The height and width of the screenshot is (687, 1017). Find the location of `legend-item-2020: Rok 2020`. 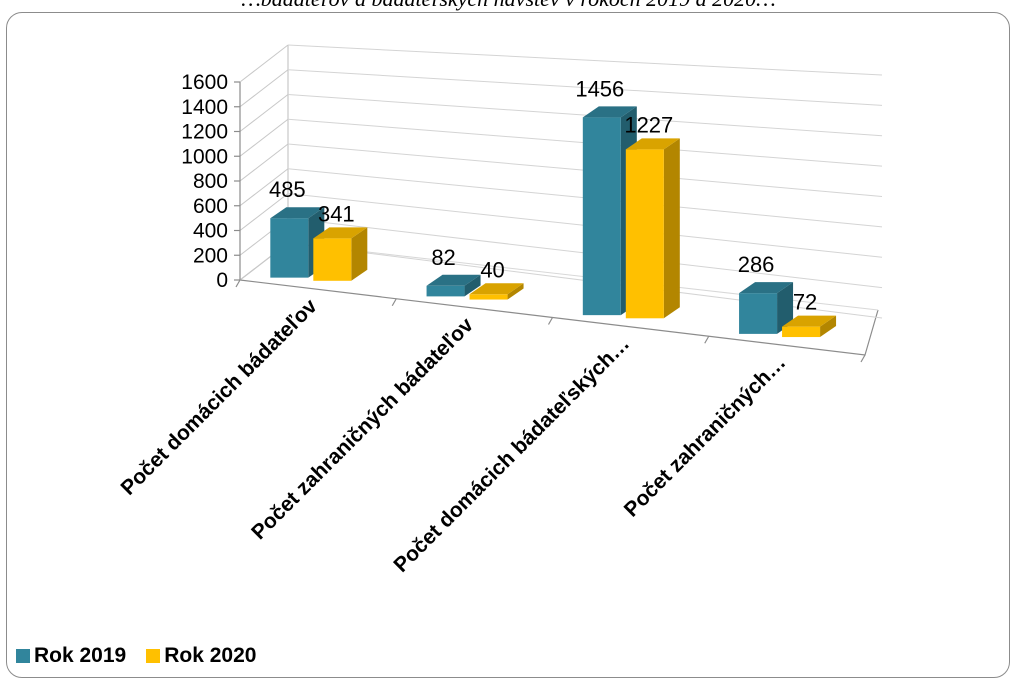

legend-item-2020: Rok 2020 is located at coordinates (201, 656).